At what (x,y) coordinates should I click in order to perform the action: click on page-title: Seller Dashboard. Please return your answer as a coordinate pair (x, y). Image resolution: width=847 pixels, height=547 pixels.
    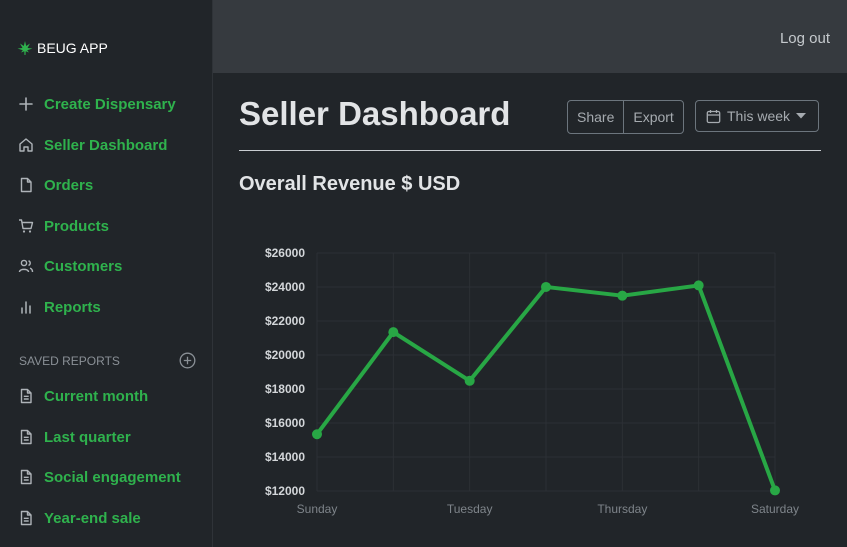
    Looking at the image, I should click on (375, 113).